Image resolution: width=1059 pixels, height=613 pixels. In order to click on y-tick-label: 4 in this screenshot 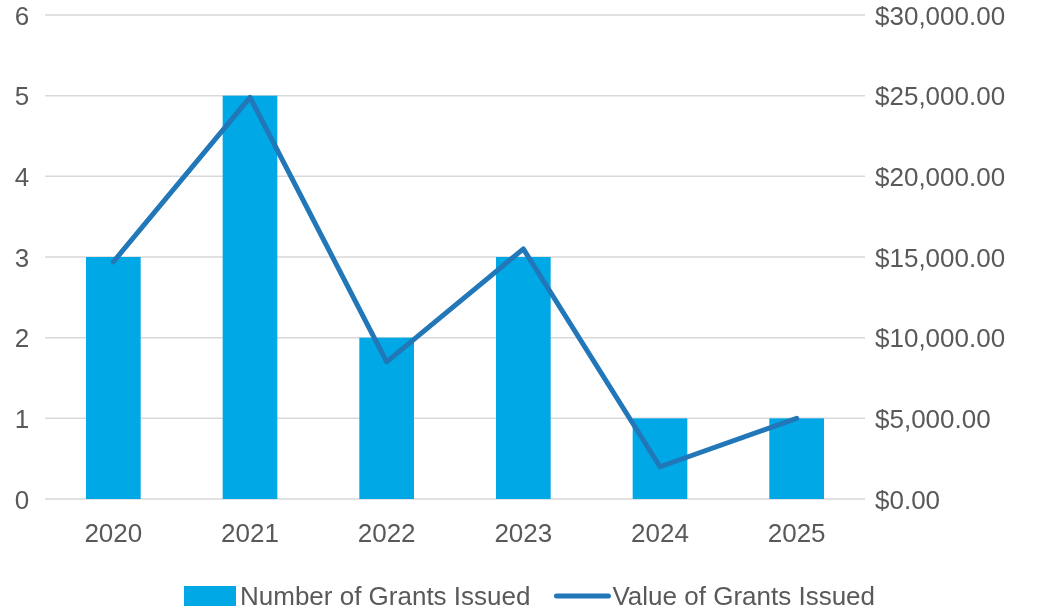, I will do `click(22, 176)`.